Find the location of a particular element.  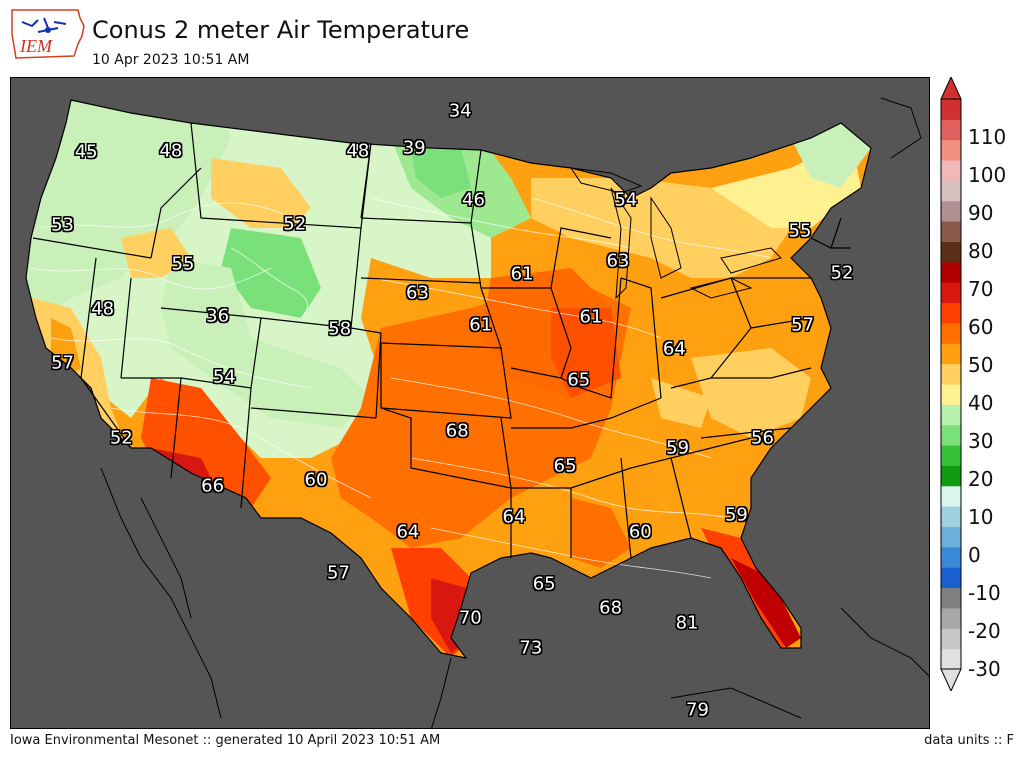

colorbar-tick-label: -10 is located at coordinates (984, 593).